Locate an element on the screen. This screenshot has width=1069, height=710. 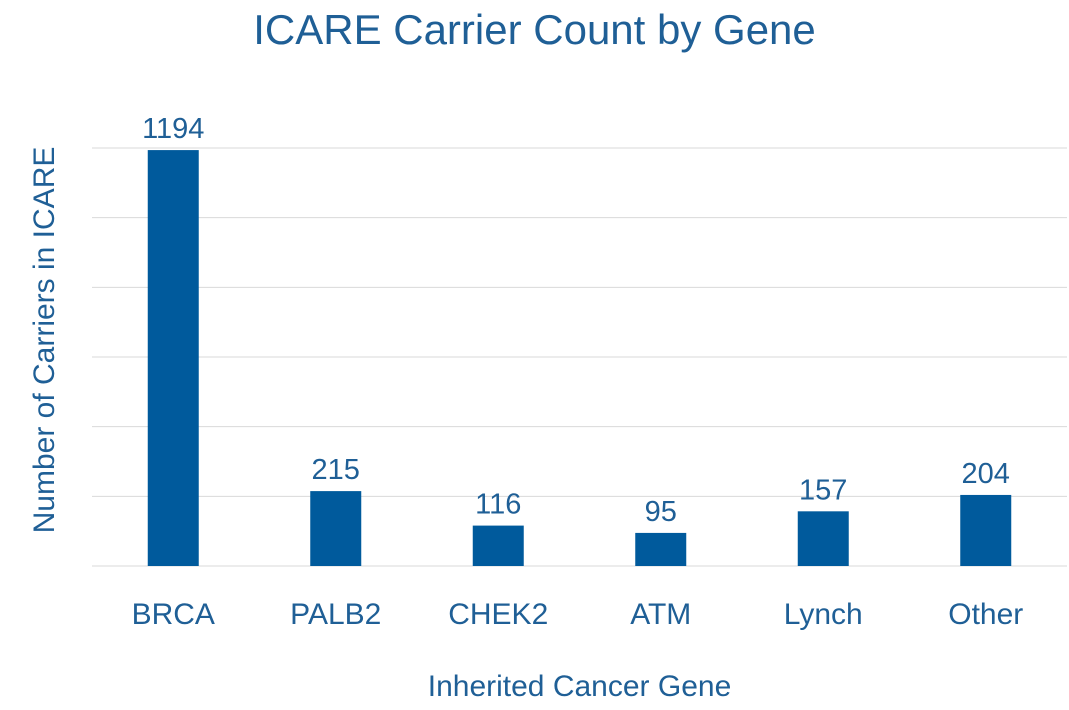
bar-other is located at coordinates (986, 530).